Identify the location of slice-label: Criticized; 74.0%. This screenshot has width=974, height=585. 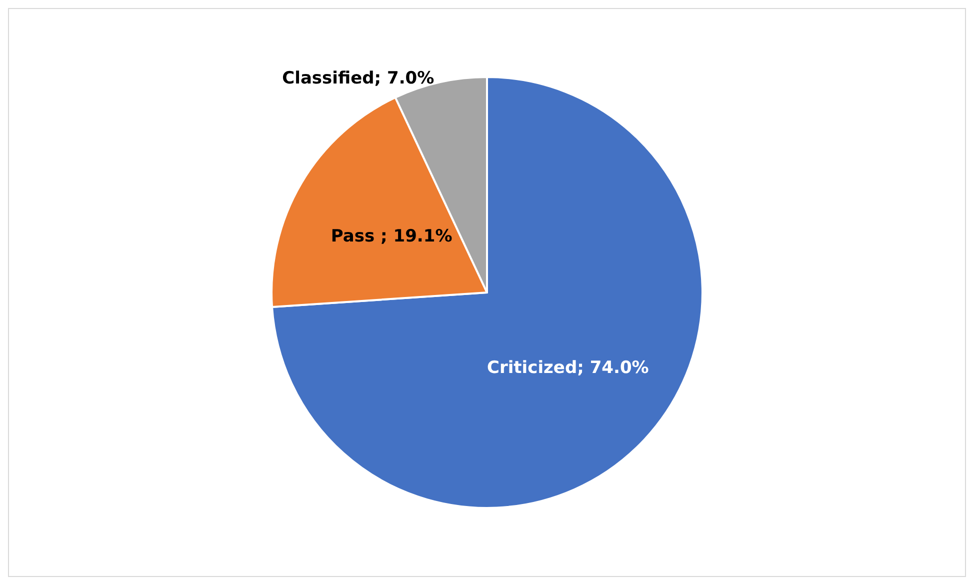
(567, 368).